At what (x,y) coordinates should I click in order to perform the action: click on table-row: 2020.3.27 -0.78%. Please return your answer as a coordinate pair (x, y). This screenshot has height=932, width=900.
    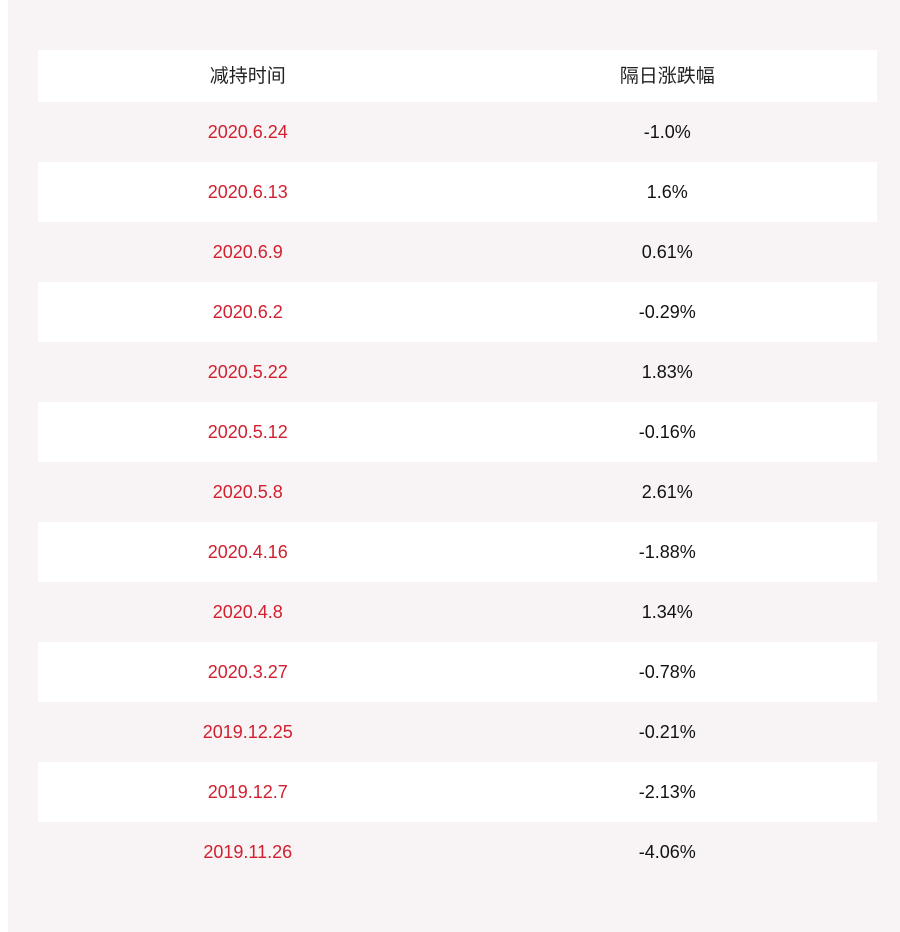
    Looking at the image, I should click on (457, 672).